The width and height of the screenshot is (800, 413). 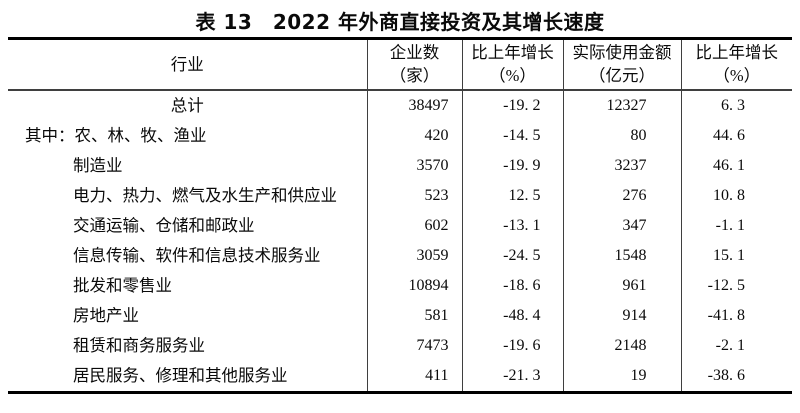 What do you see at coordinates (512, 105) in the screenshot?
I see `enterprise-growth-cell: -19. 2` at bounding box center [512, 105].